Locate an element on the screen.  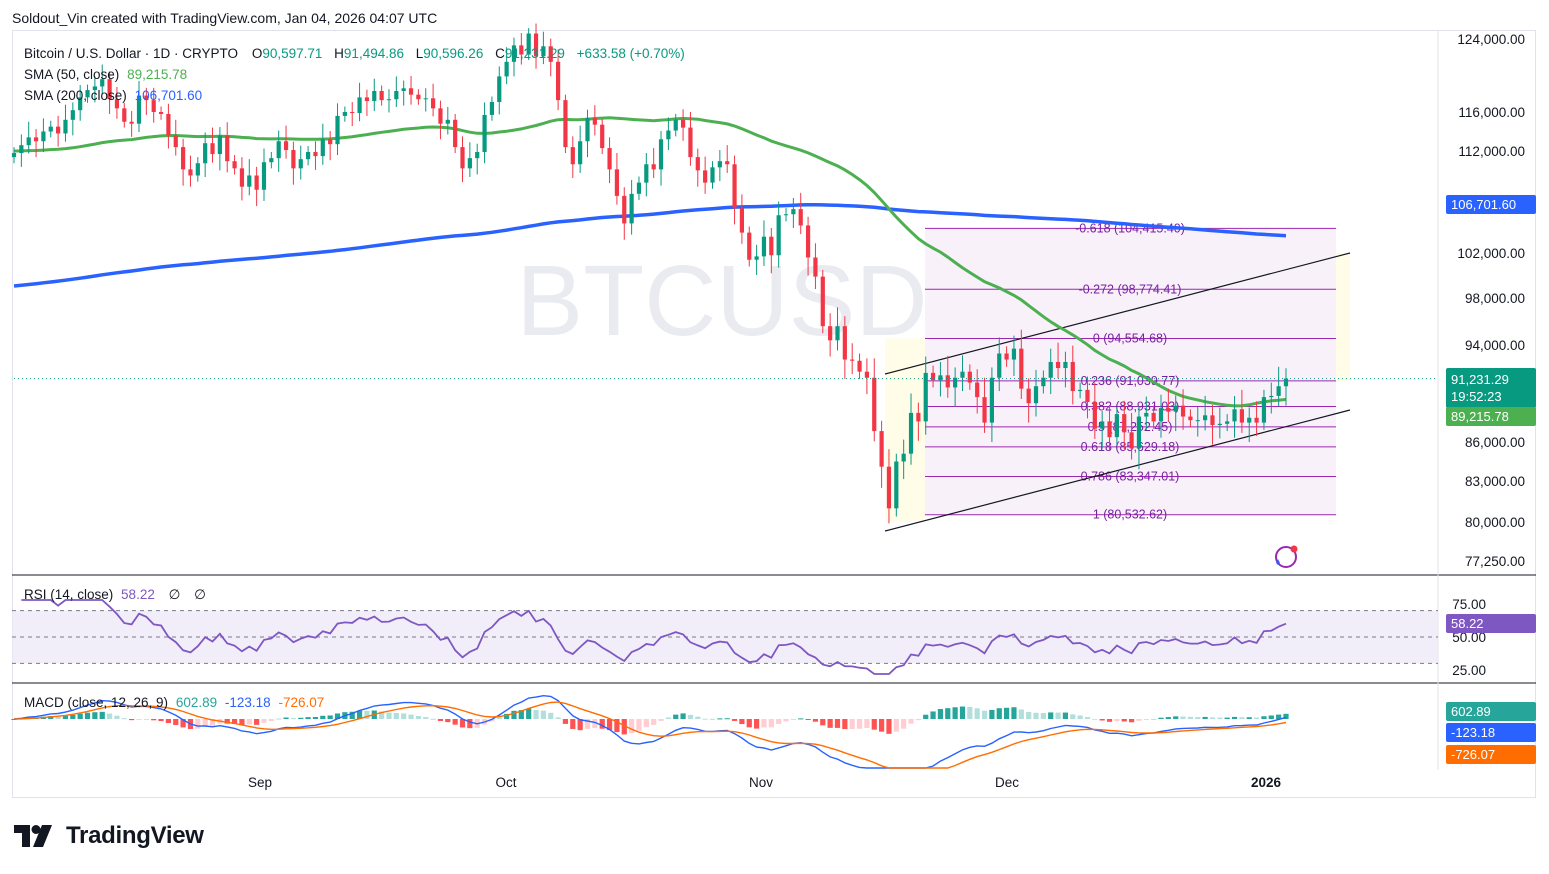
sma50-legend: SMA (50, close) 89,215.78 is located at coordinates (107, 74).